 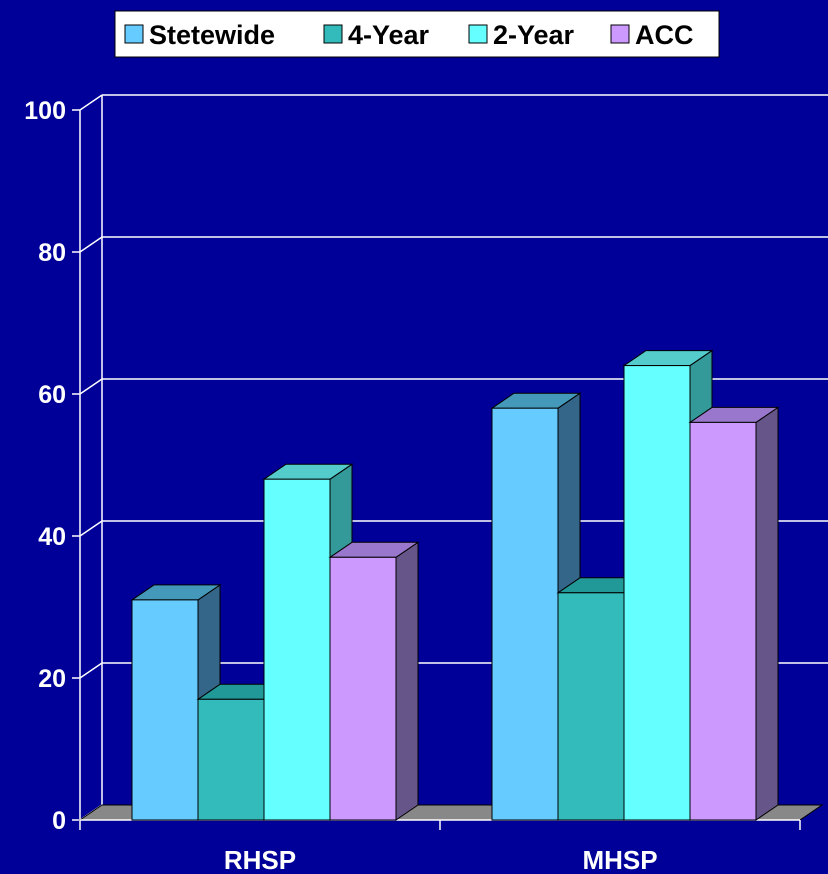 I want to click on legend-item: 4-Year, so click(x=376, y=35).